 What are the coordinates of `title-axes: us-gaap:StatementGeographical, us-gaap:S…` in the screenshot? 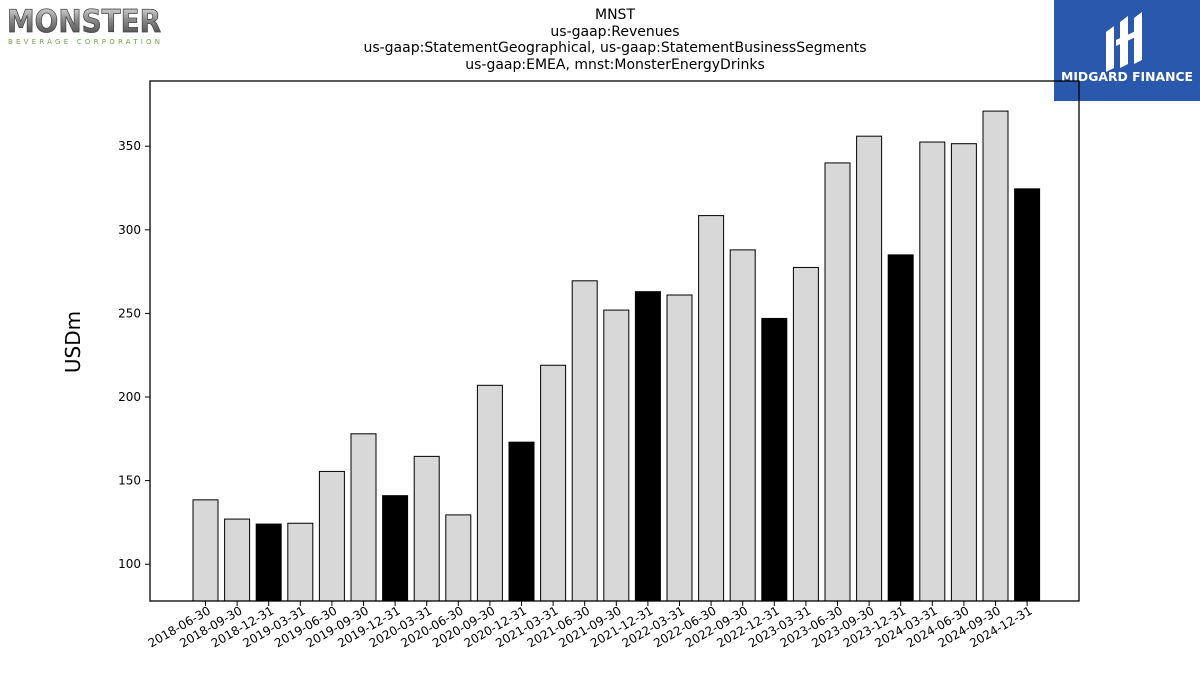 It's located at (615, 48).